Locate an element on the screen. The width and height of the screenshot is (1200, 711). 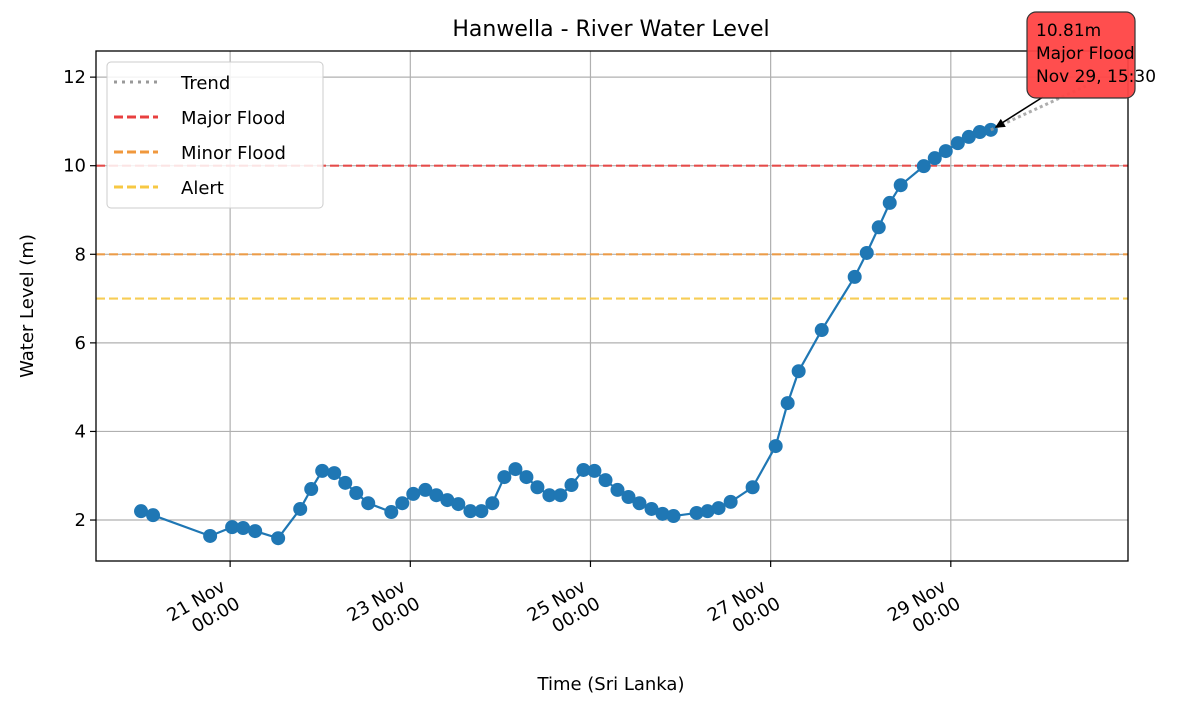
annotation-text: Nov 29, 15:30 is located at coordinates (1096, 77).